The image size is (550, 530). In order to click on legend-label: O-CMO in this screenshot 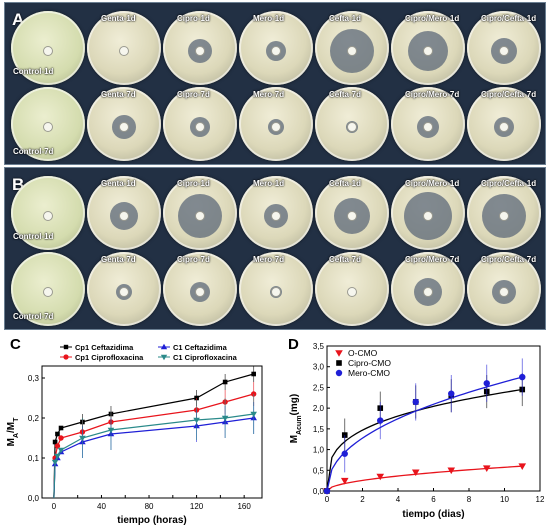, I will do `click(363, 353)`.